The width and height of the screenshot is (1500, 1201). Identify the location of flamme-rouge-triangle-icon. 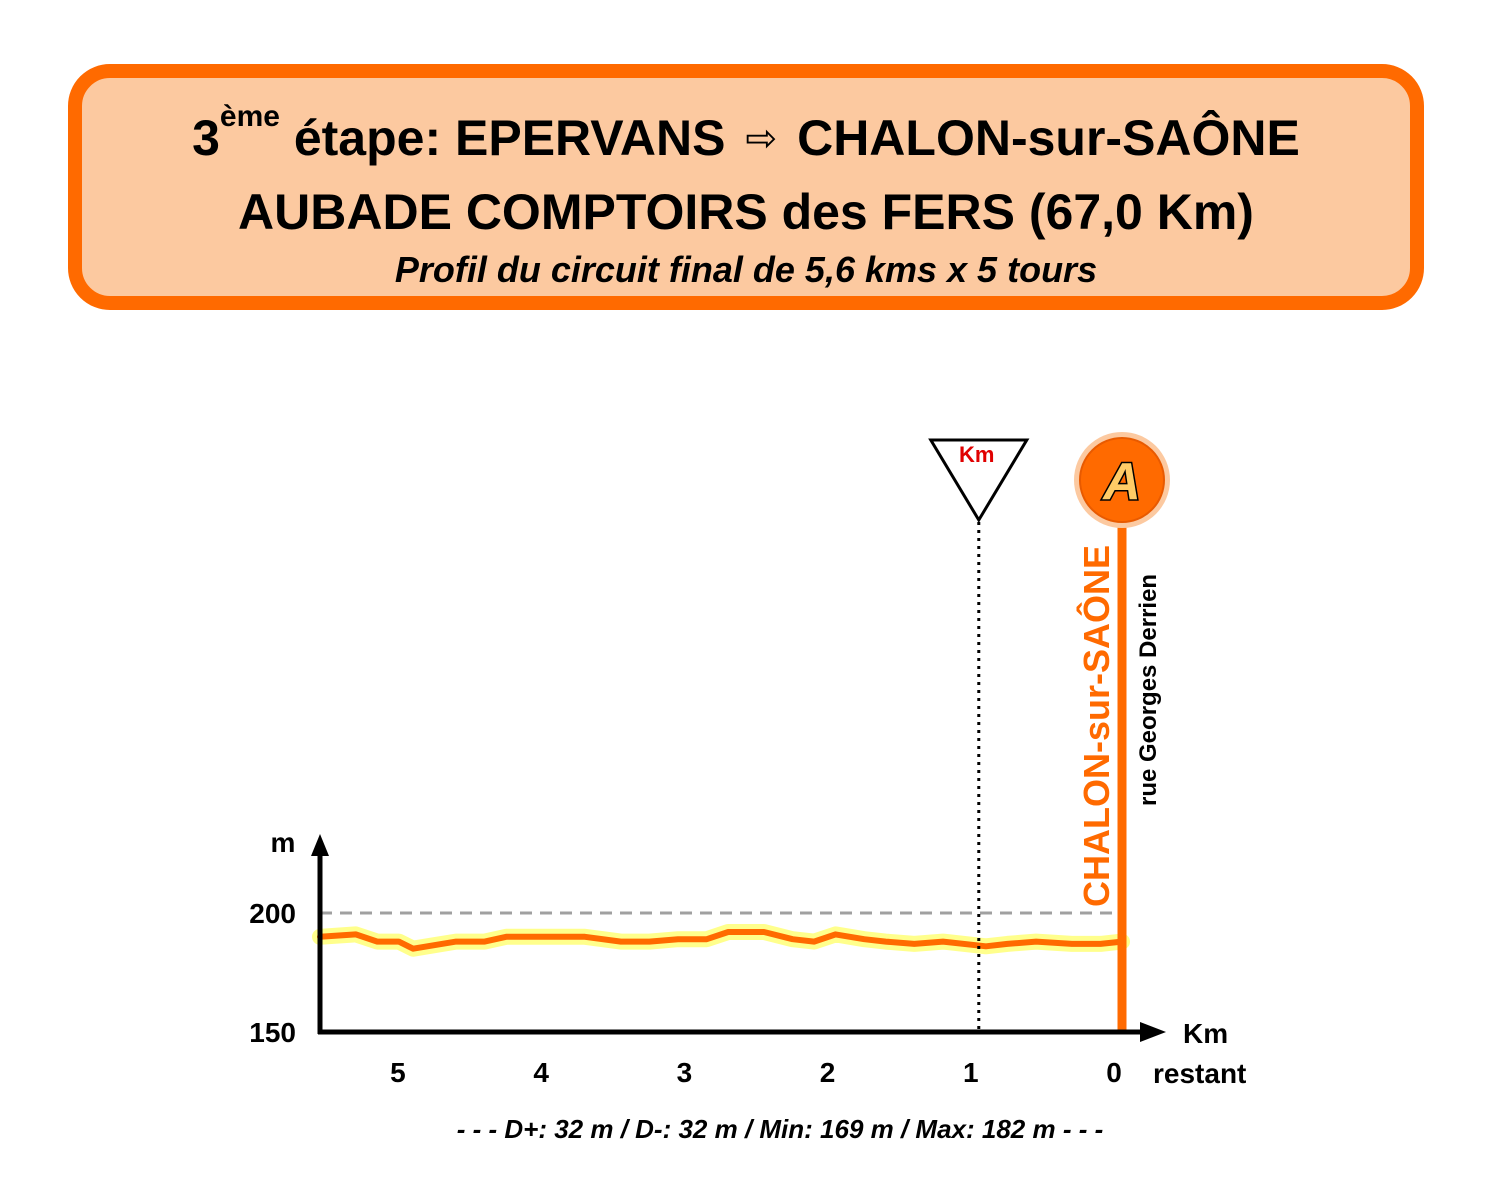
(979, 480).